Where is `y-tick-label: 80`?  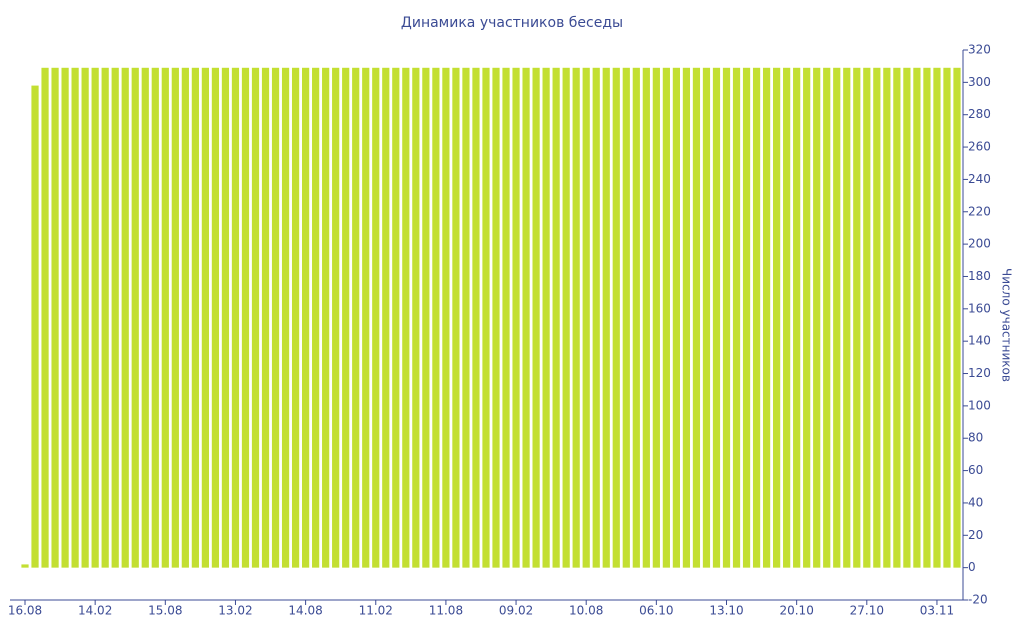 y-tick-label: 80 is located at coordinates (975, 438).